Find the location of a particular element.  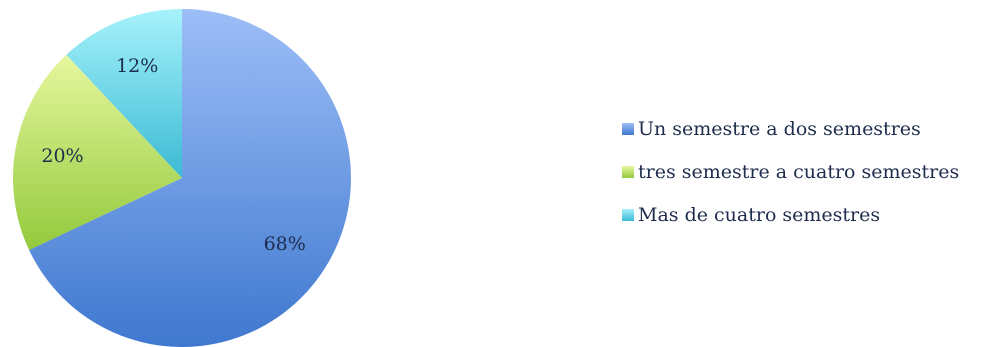

pie-slice-mas-de-cuatro-semestres is located at coordinates (124, 93).